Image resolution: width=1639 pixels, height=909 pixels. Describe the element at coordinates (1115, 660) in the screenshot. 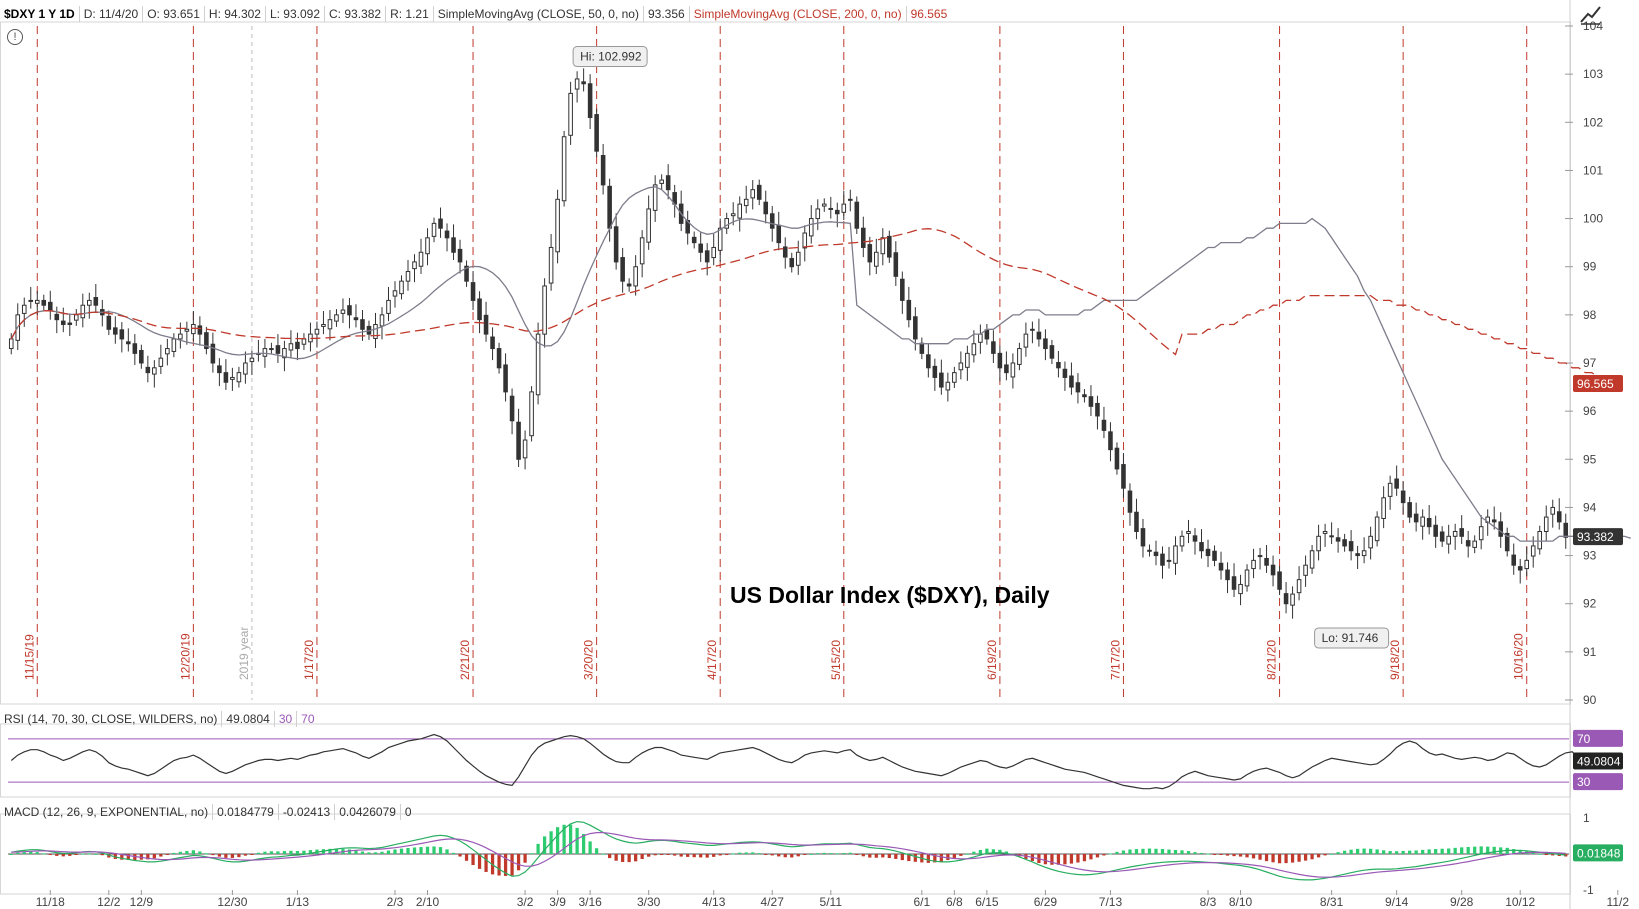

I see `expiration-label: 7/17/20` at that location.